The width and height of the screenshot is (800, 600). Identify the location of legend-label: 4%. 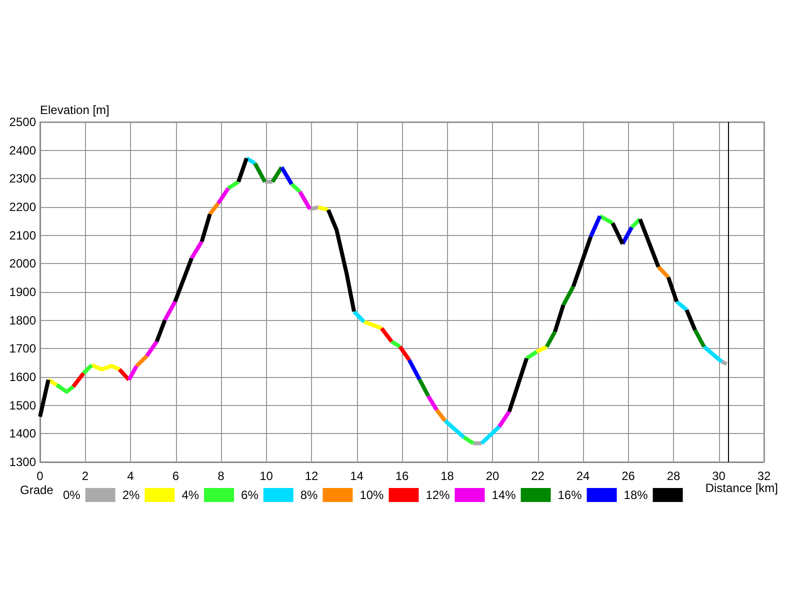
(191, 495).